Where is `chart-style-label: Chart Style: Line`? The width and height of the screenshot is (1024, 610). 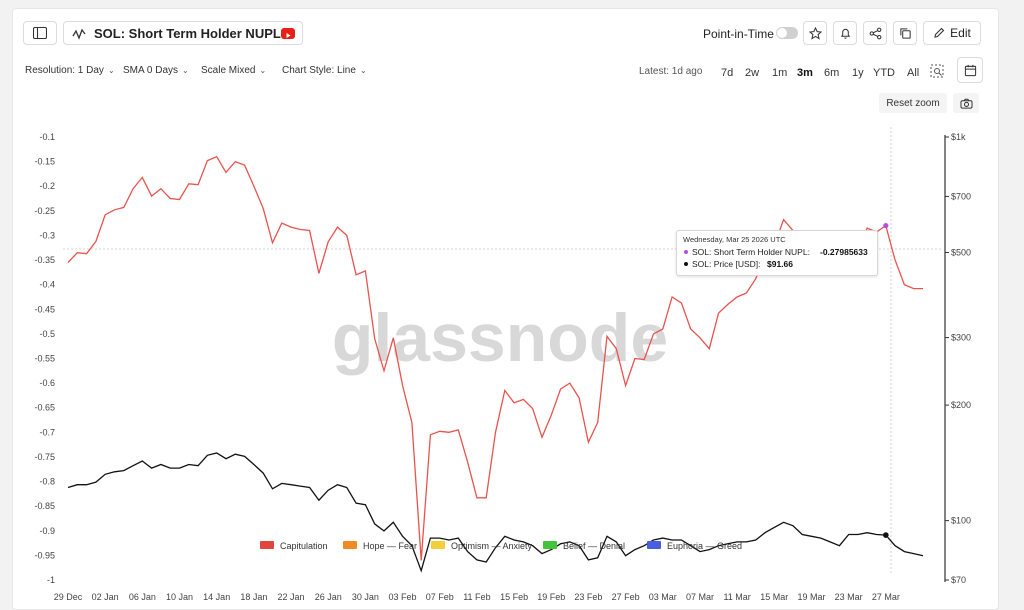 chart-style-label: Chart Style: Line is located at coordinates (319, 70).